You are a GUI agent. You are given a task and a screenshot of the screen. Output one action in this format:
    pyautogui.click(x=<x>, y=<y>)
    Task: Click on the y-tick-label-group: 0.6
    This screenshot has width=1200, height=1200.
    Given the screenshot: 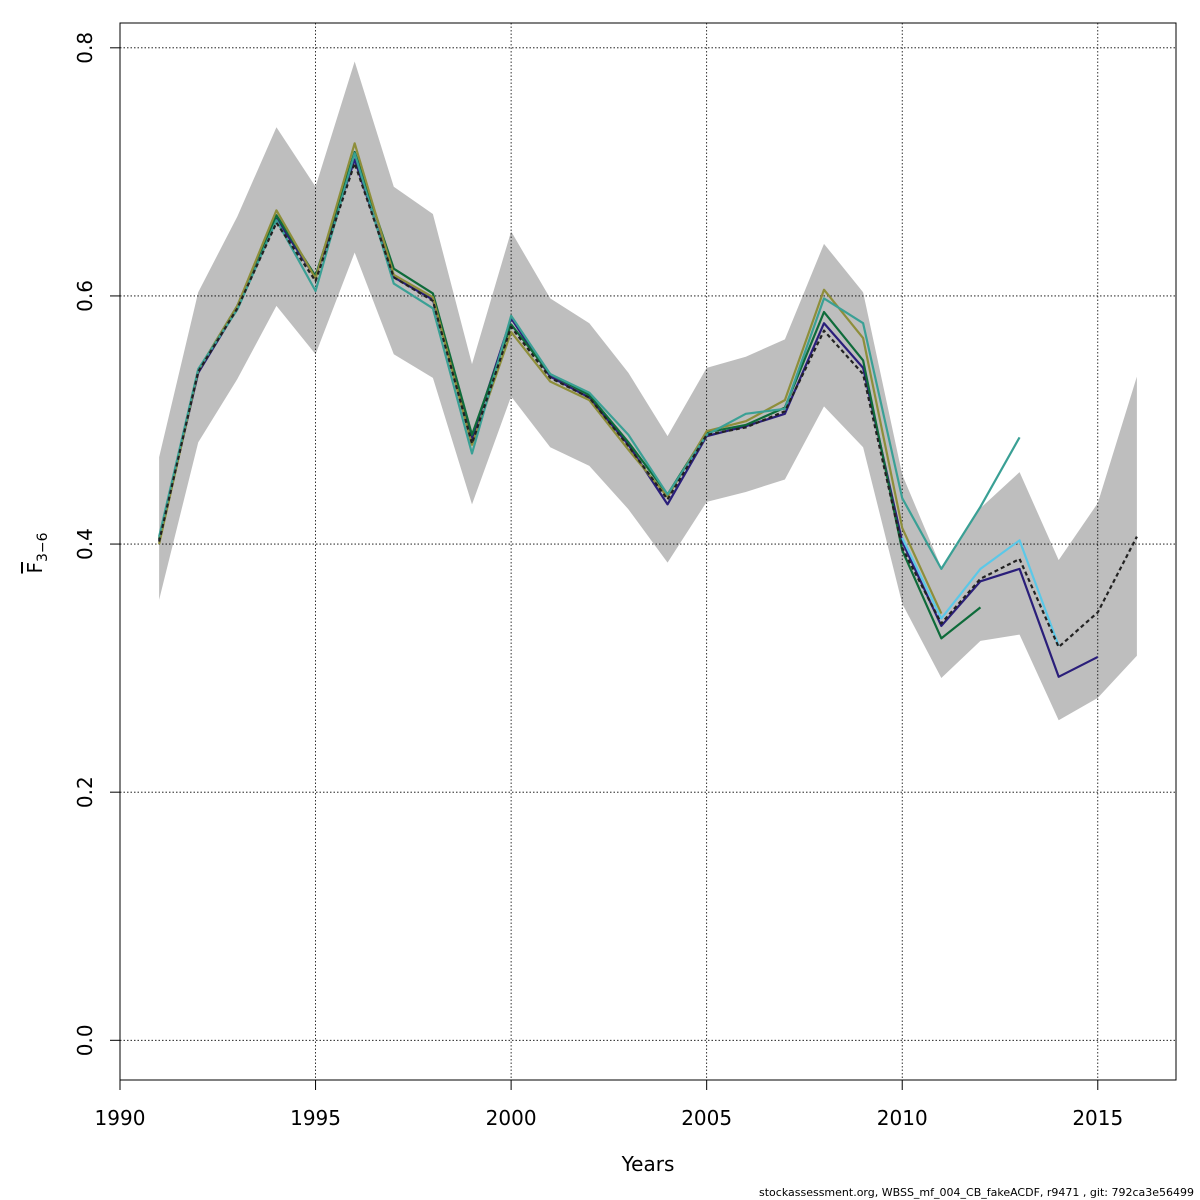 What is the action you would take?
    pyautogui.click(x=85, y=296)
    